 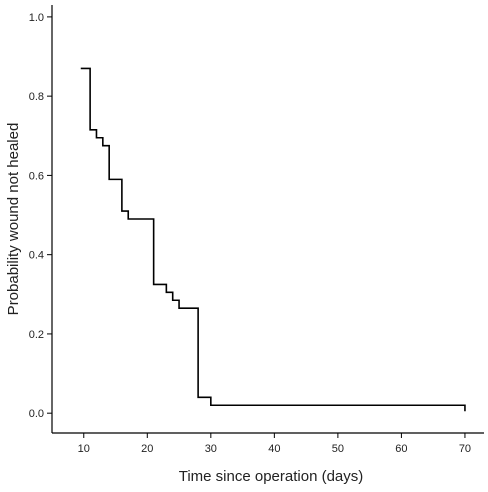 I want to click on x-axis-ticks: 10 20 30 40 50 60 70, so click(x=274, y=444).